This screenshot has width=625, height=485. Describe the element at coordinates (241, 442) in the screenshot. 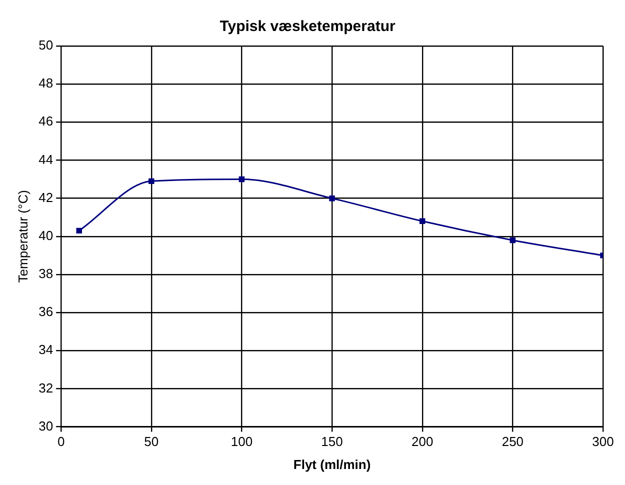

I see `x-tick-label: 100` at that location.